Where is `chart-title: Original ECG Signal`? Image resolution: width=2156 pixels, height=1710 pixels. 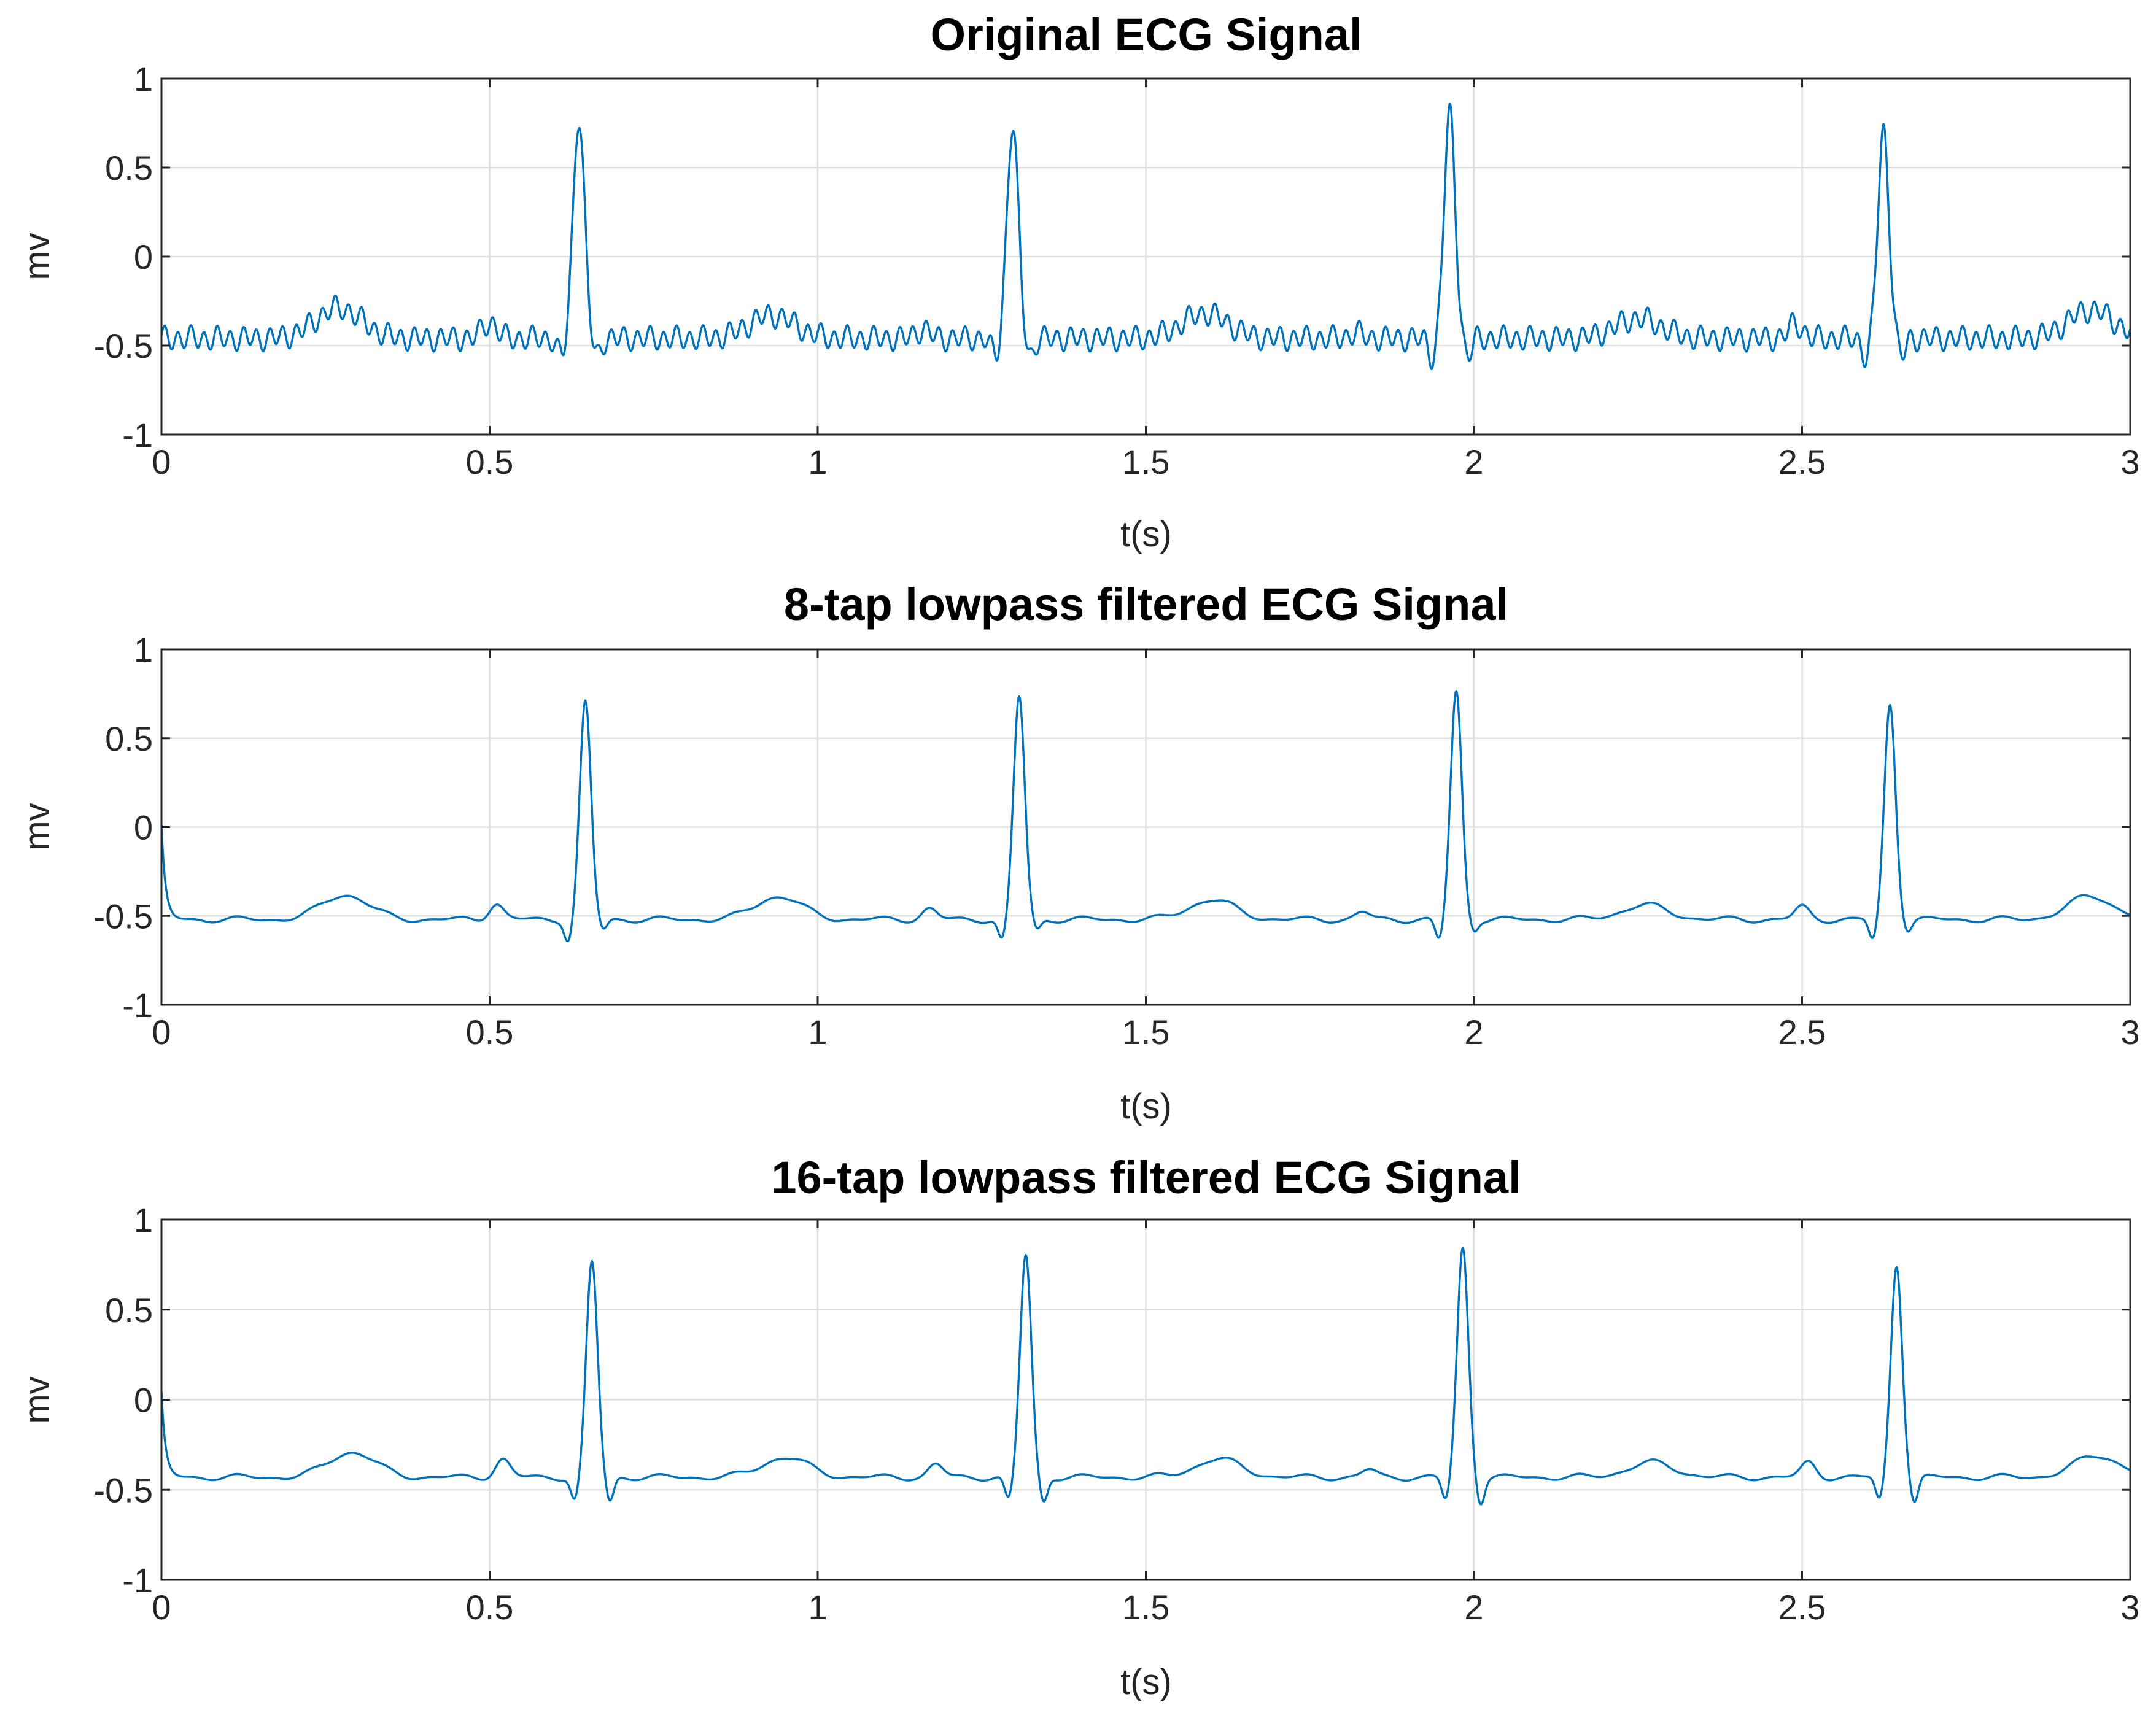 chart-title: Original ECG Signal is located at coordinates (1146, 34).